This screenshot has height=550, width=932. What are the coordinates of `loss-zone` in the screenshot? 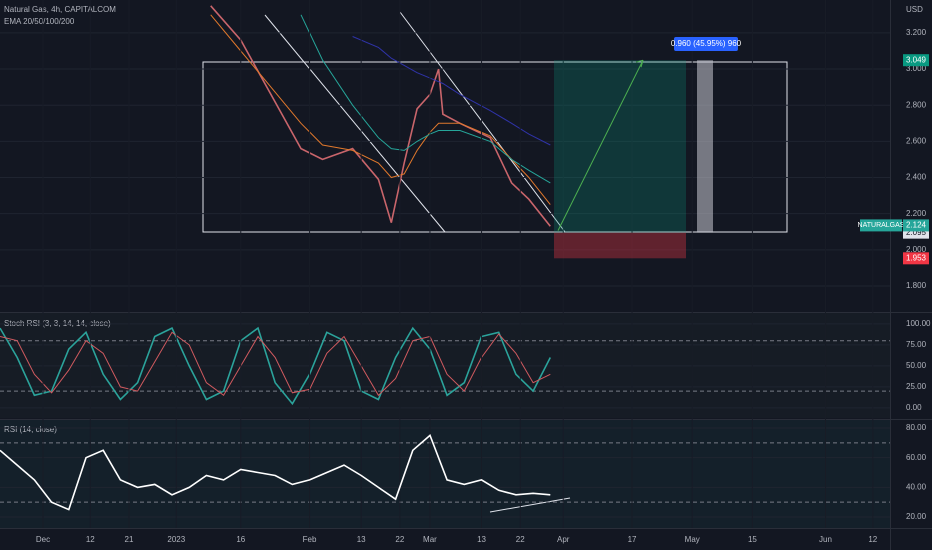 It's located at (620, 245).